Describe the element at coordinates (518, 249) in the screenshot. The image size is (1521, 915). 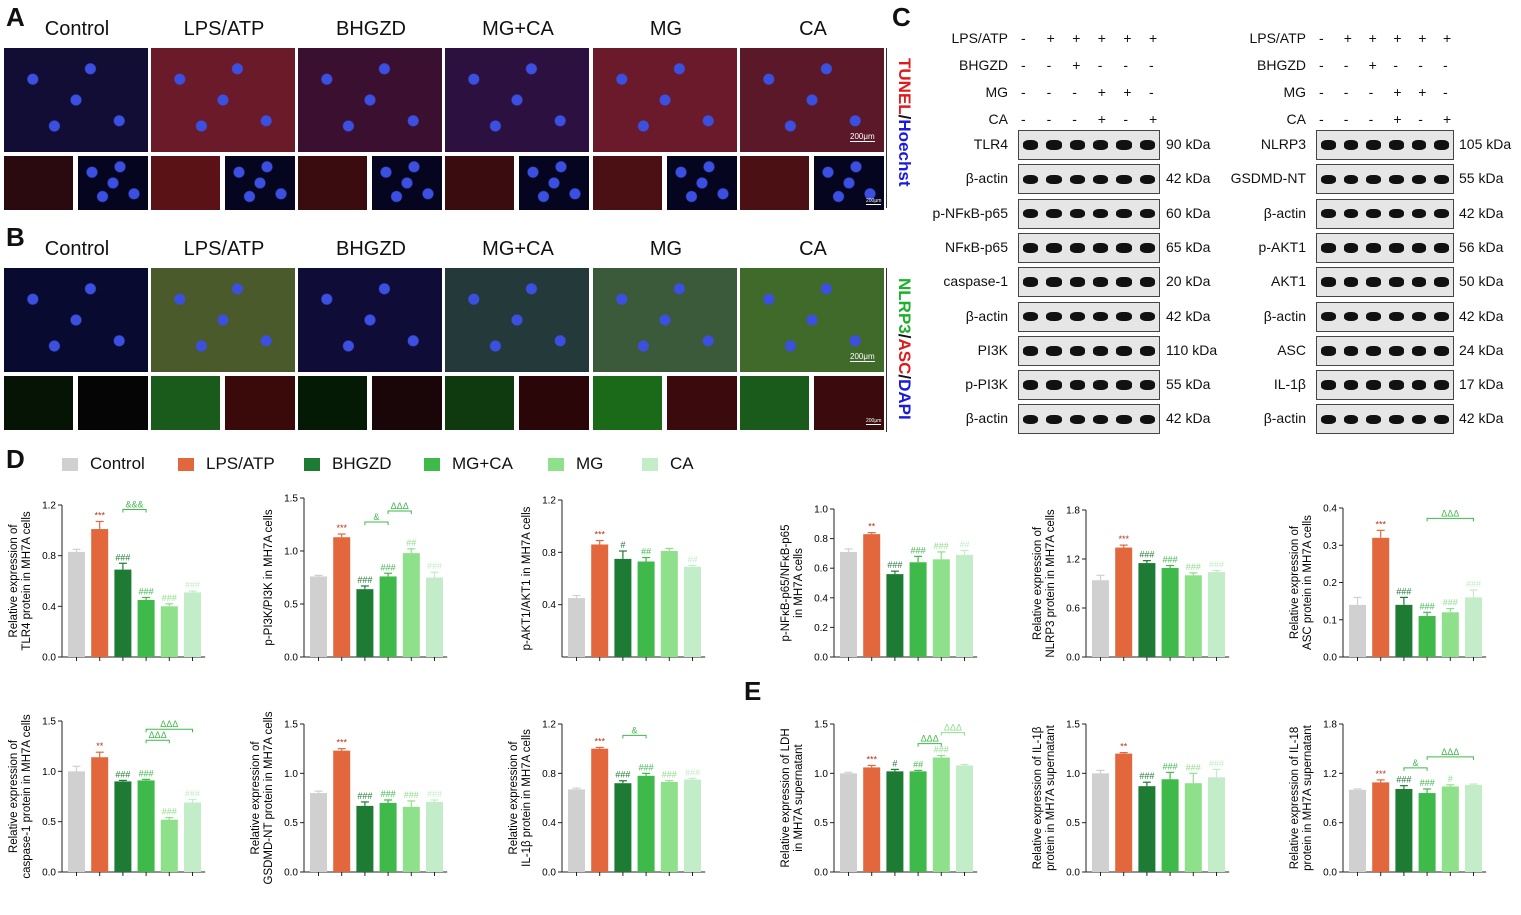
I see `group-label: MG+CA` at that location.